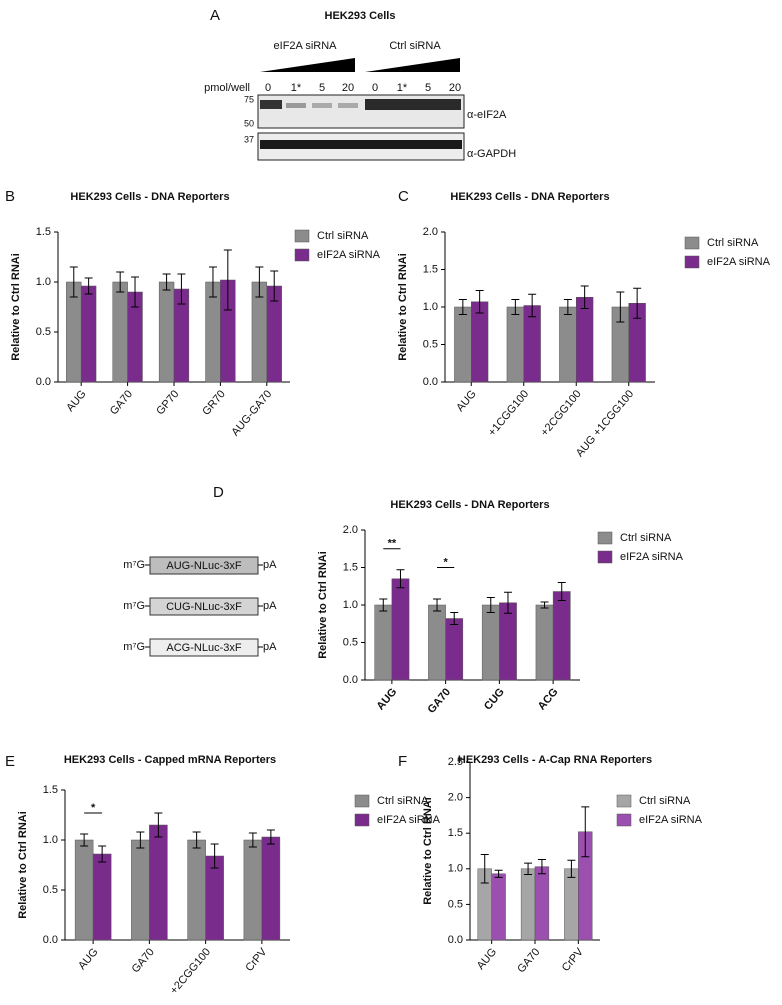 This screenshot has height=1005, width=782. I want to click on x-tick-label: CUG, so click(494, 699).